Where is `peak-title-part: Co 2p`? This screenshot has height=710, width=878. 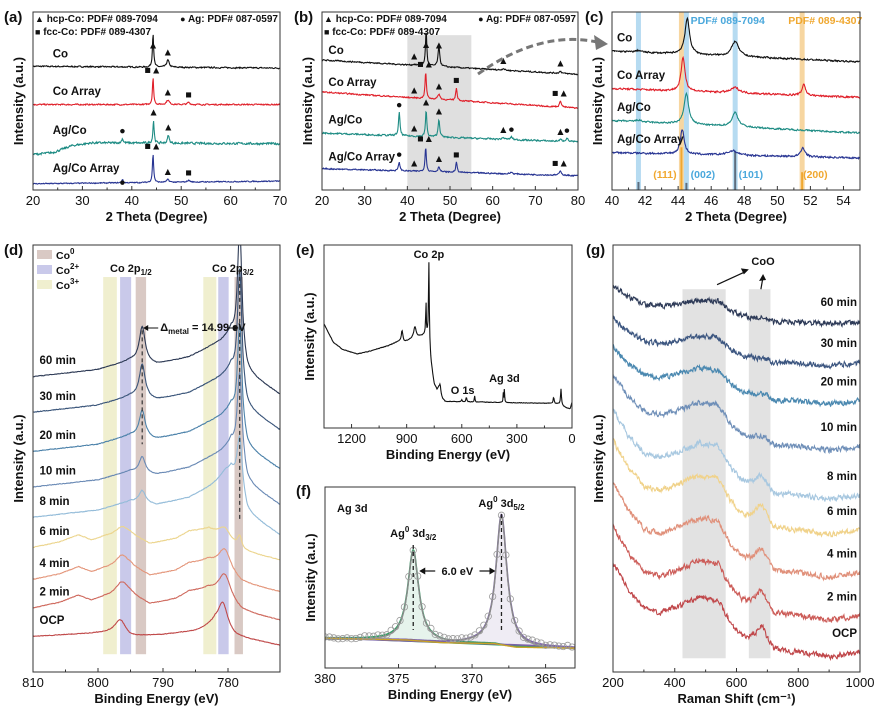
peak-title-part: Co 2p is located at coordinates (227, 269).